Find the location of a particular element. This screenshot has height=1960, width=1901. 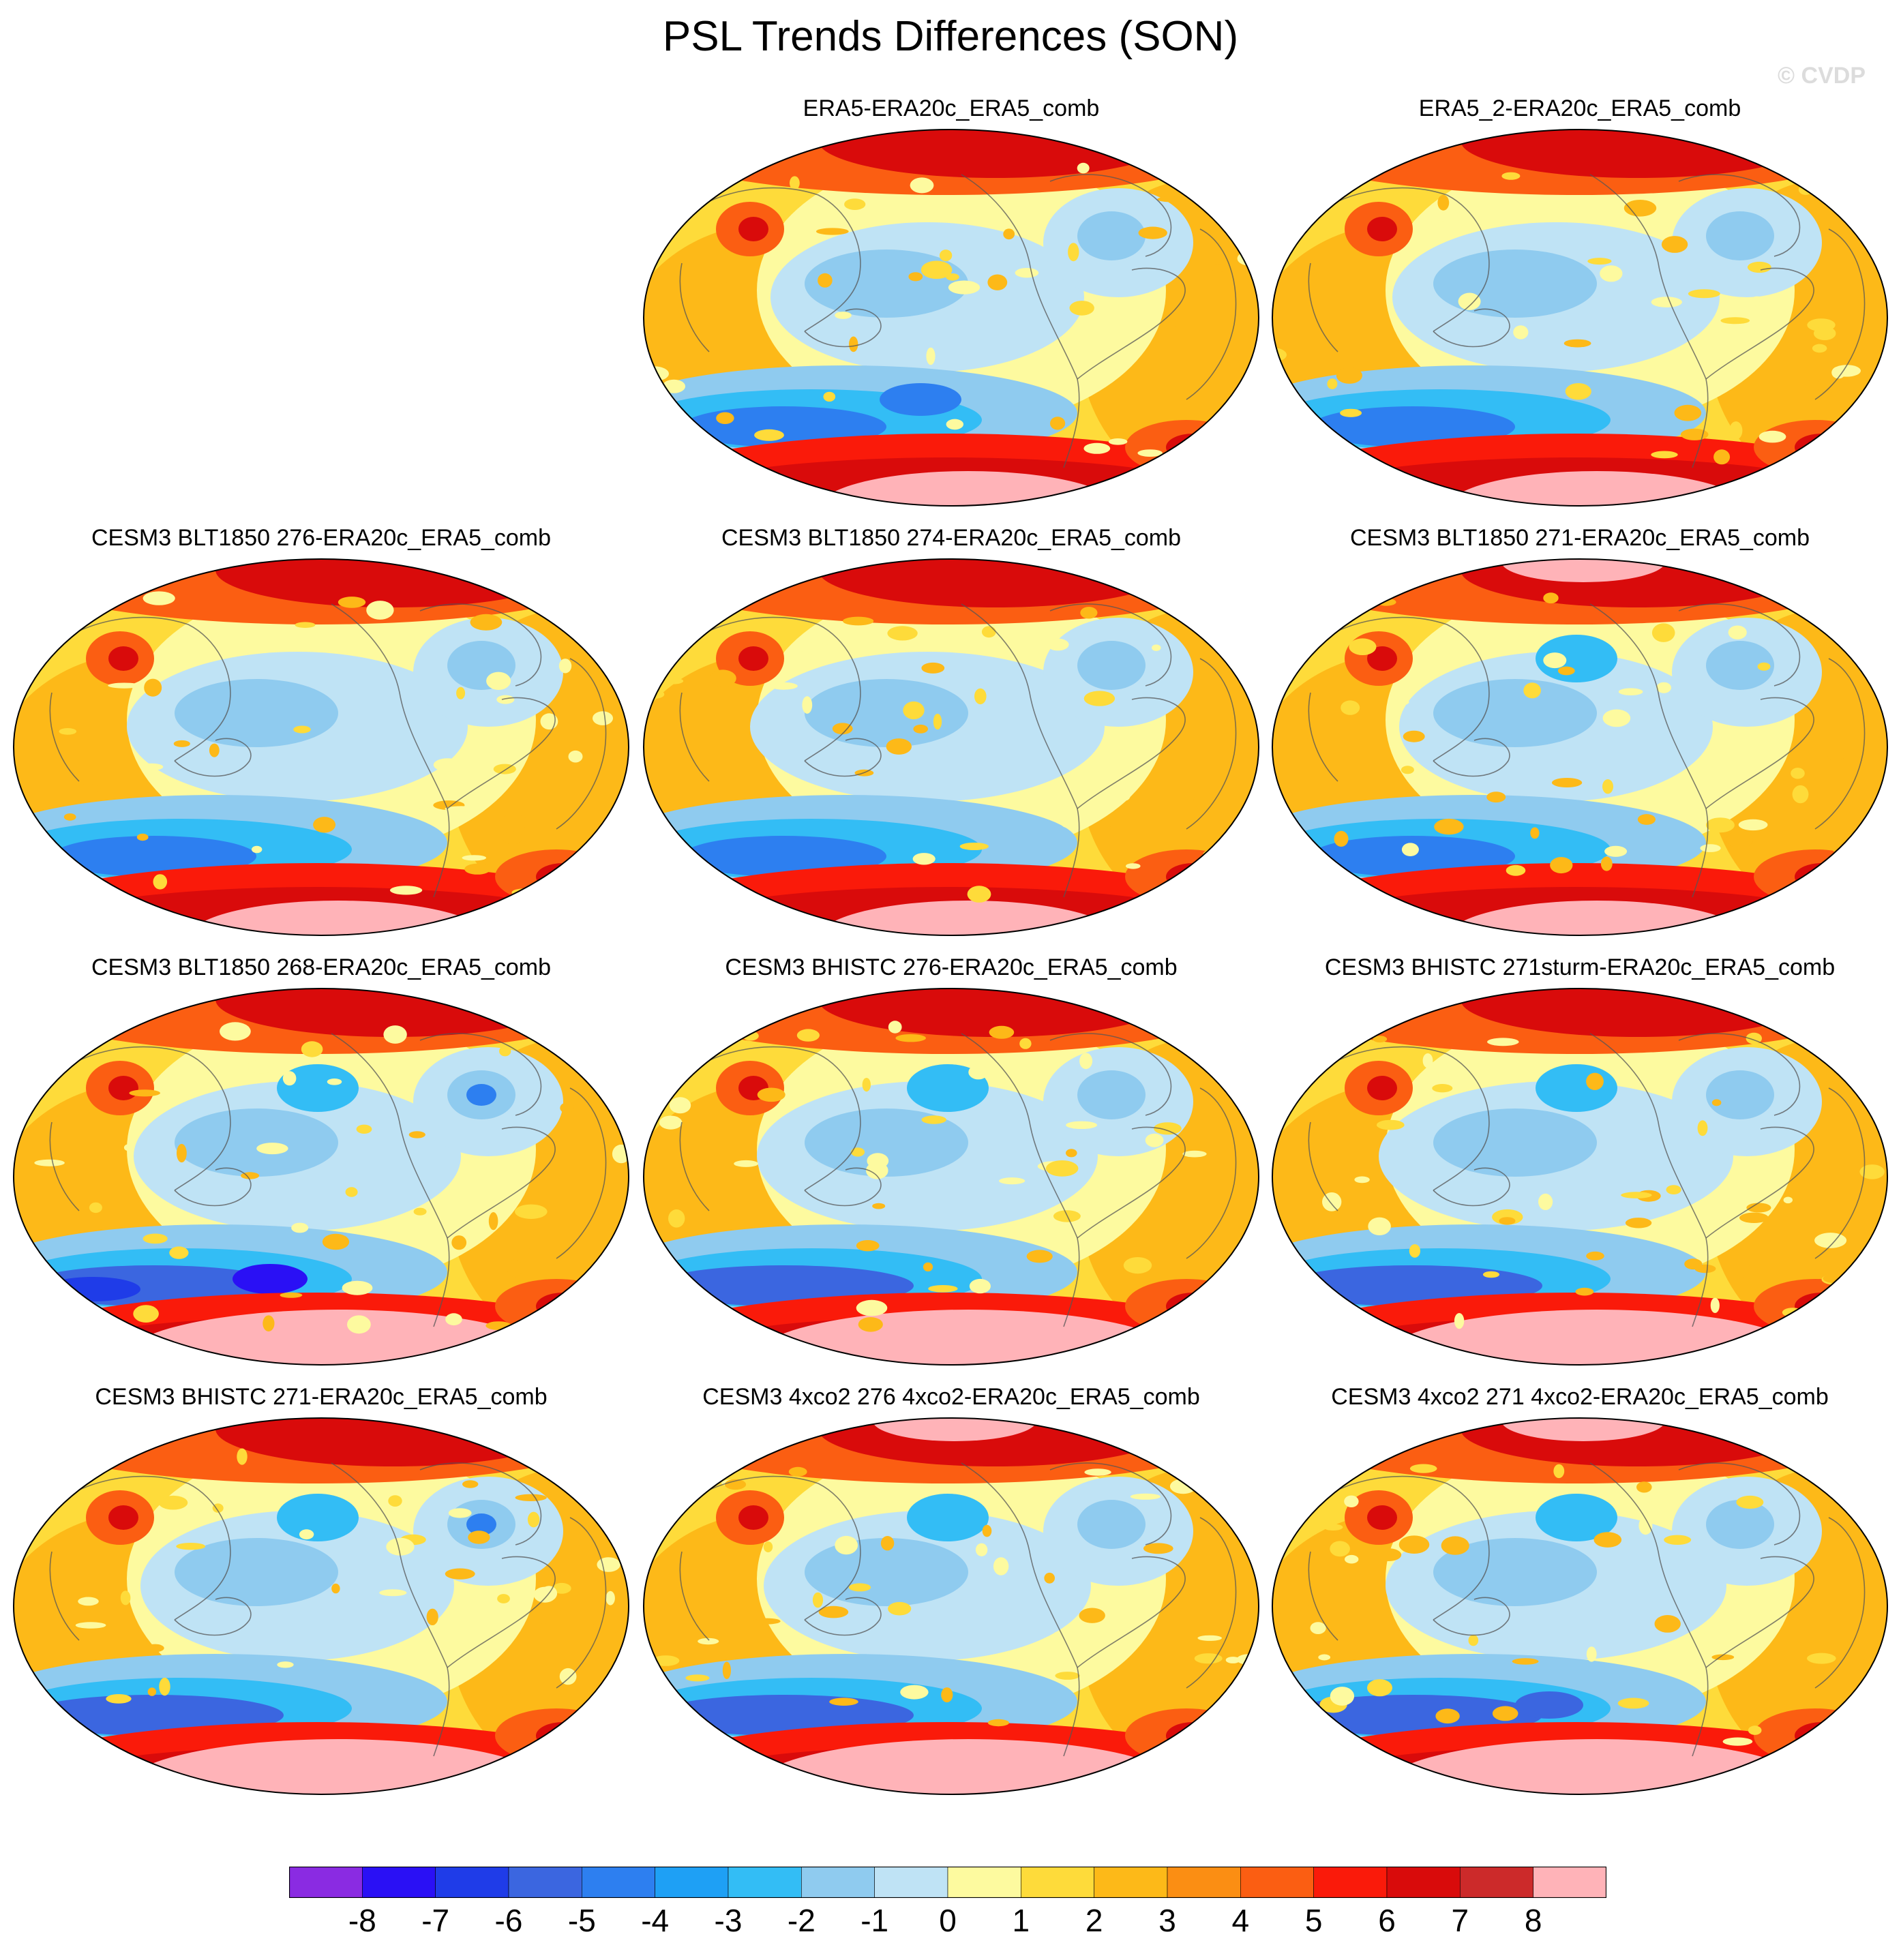

panel-title: CESM3 BLT1850 276-ERA20c_ERA5_comb is located at coordinates (321, 538).